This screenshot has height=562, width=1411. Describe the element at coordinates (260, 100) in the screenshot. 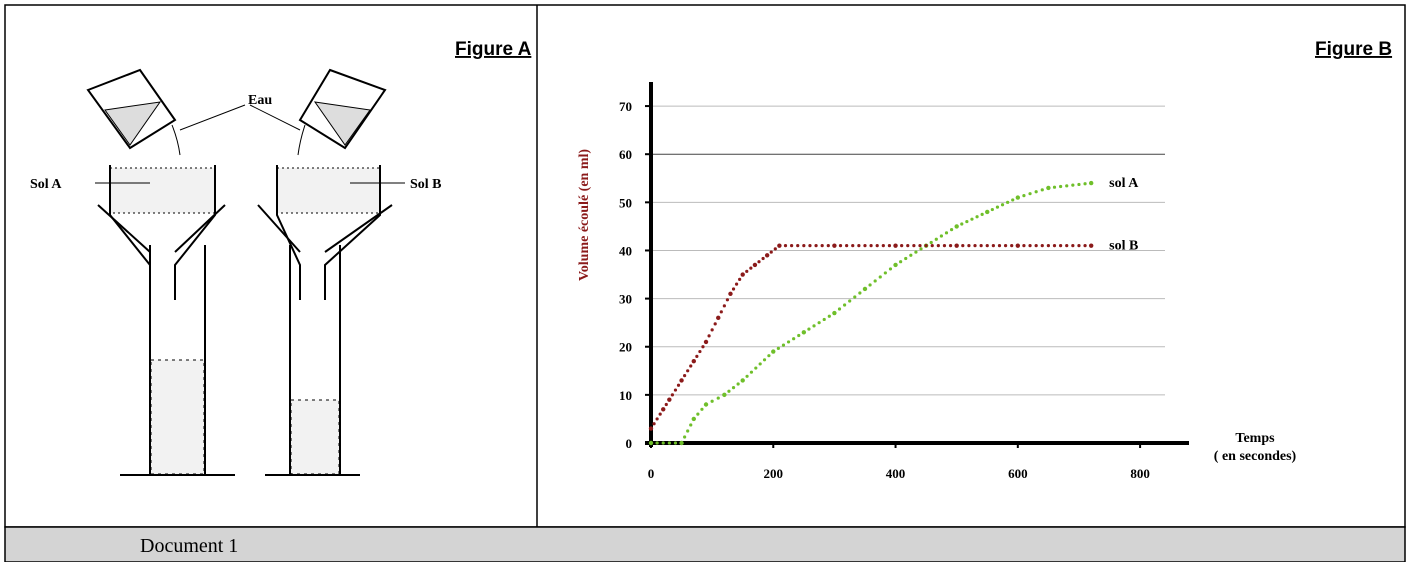

I see `water-label: Eau` at that location.